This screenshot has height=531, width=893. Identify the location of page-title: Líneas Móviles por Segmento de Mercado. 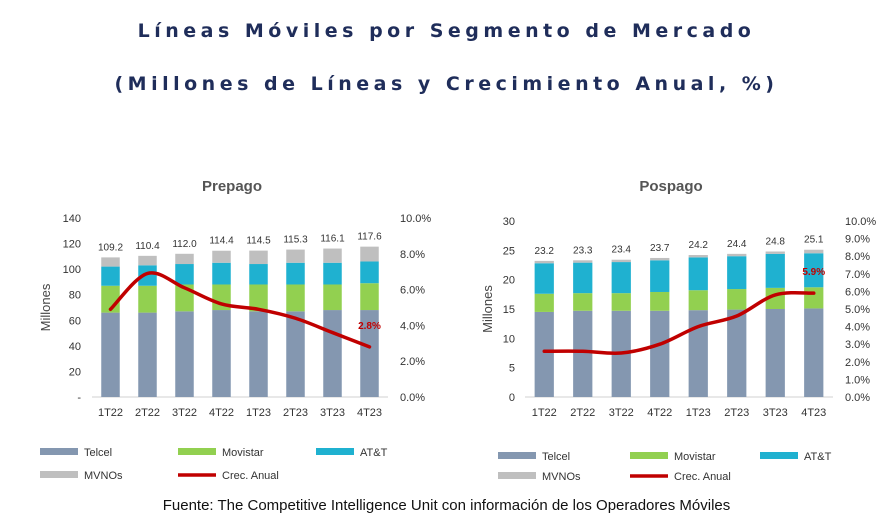
(446, 31).